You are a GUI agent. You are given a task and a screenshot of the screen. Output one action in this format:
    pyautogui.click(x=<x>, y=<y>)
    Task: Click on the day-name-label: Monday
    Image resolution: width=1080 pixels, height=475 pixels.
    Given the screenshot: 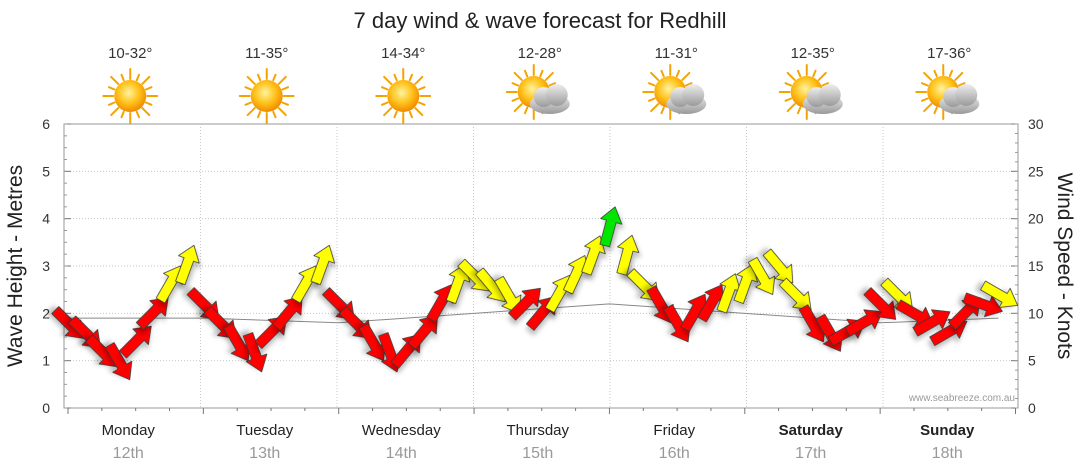 What is the action you would take?
    pyautogui.click(x=129, y=430)
    